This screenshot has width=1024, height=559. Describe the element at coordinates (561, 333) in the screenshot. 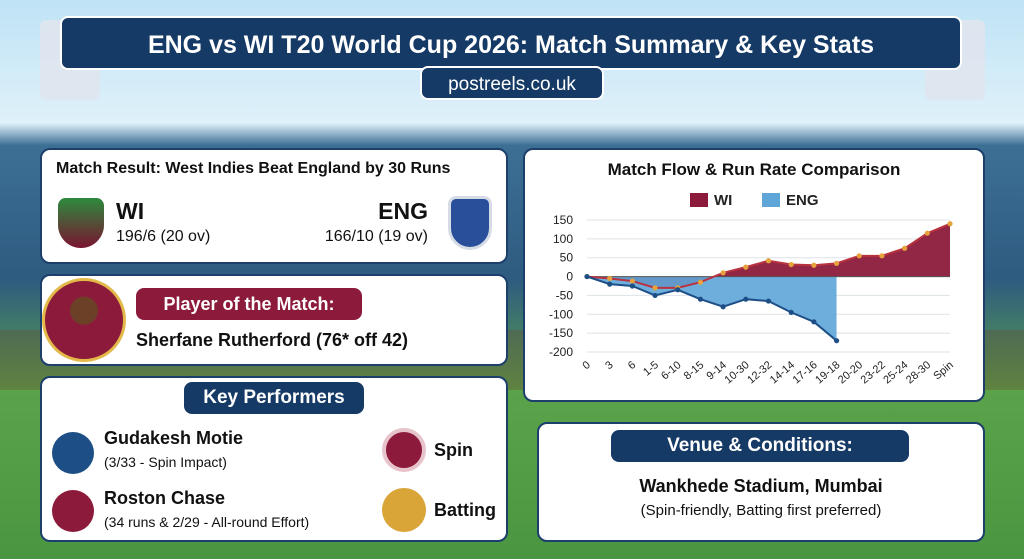

I see `y-tick-label: -150` at that location.